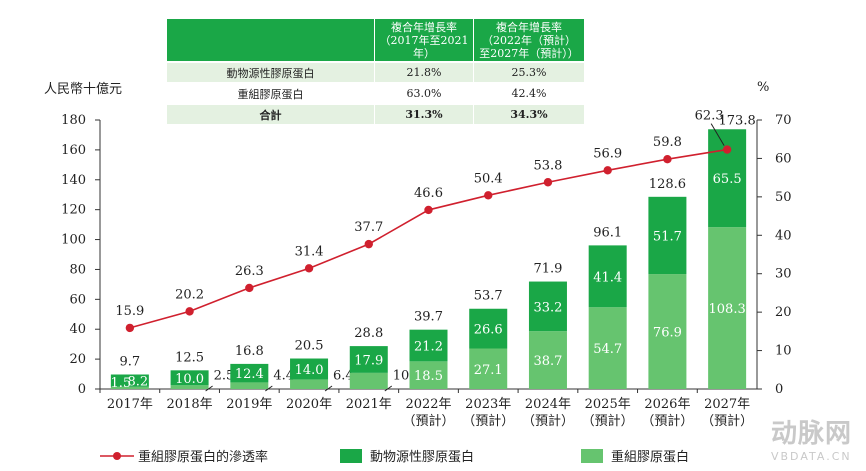  What do you see at coordinates (727, 179) in the screenshot?
I see `bar-label-animal: 65.5` at bounding box center [727, 179].